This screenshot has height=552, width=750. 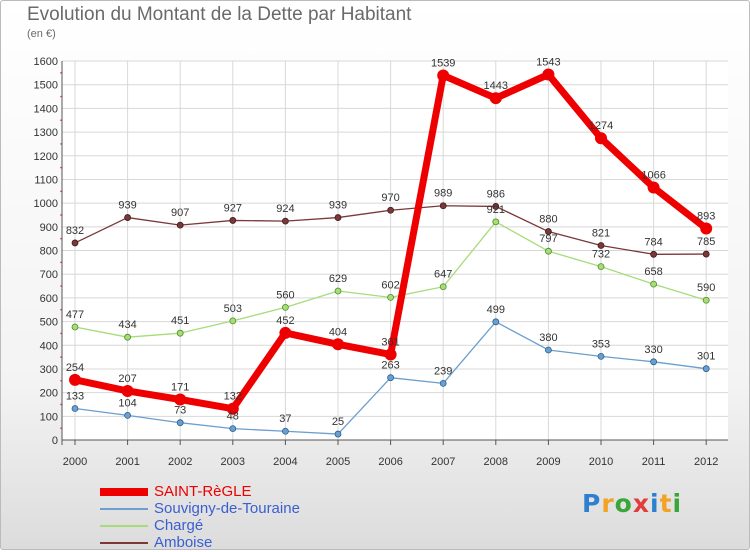 What do you see at coordinates (496, 194) in the screenshot?
I see `data-label: 986` at bounding box center [496, 194].